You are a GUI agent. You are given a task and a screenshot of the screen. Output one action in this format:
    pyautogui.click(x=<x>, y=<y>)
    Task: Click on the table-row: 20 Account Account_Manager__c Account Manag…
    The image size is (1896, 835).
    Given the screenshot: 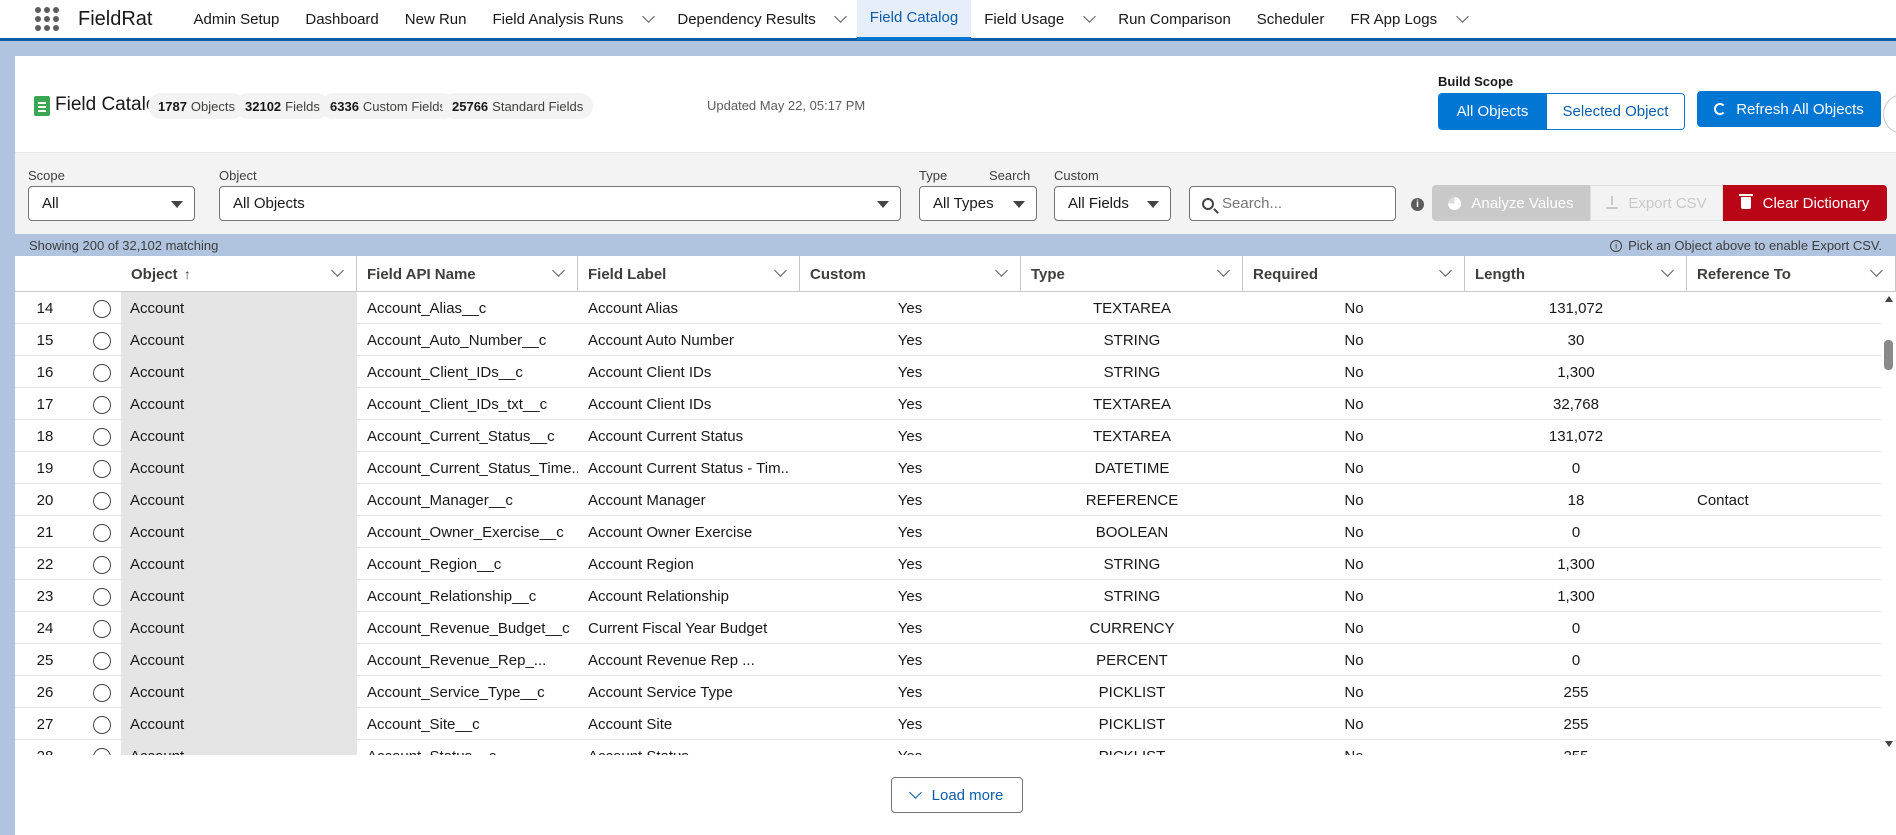 What is the action you would take?
    pyautogui.click(x=948, y=500)
    